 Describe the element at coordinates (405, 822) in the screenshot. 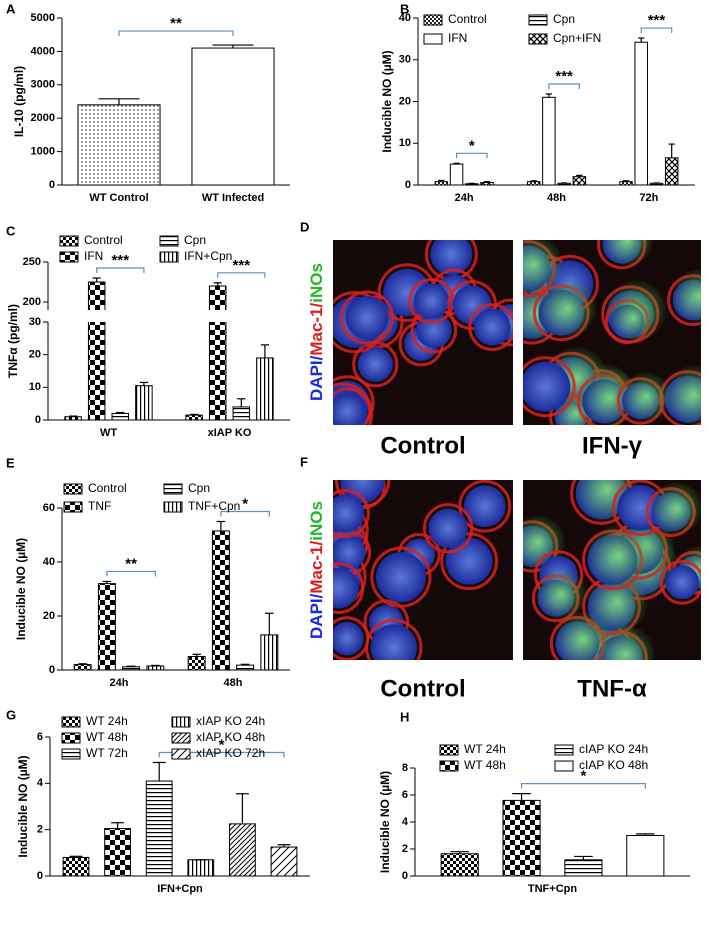

I see `y-tick-label: 4` at that location.